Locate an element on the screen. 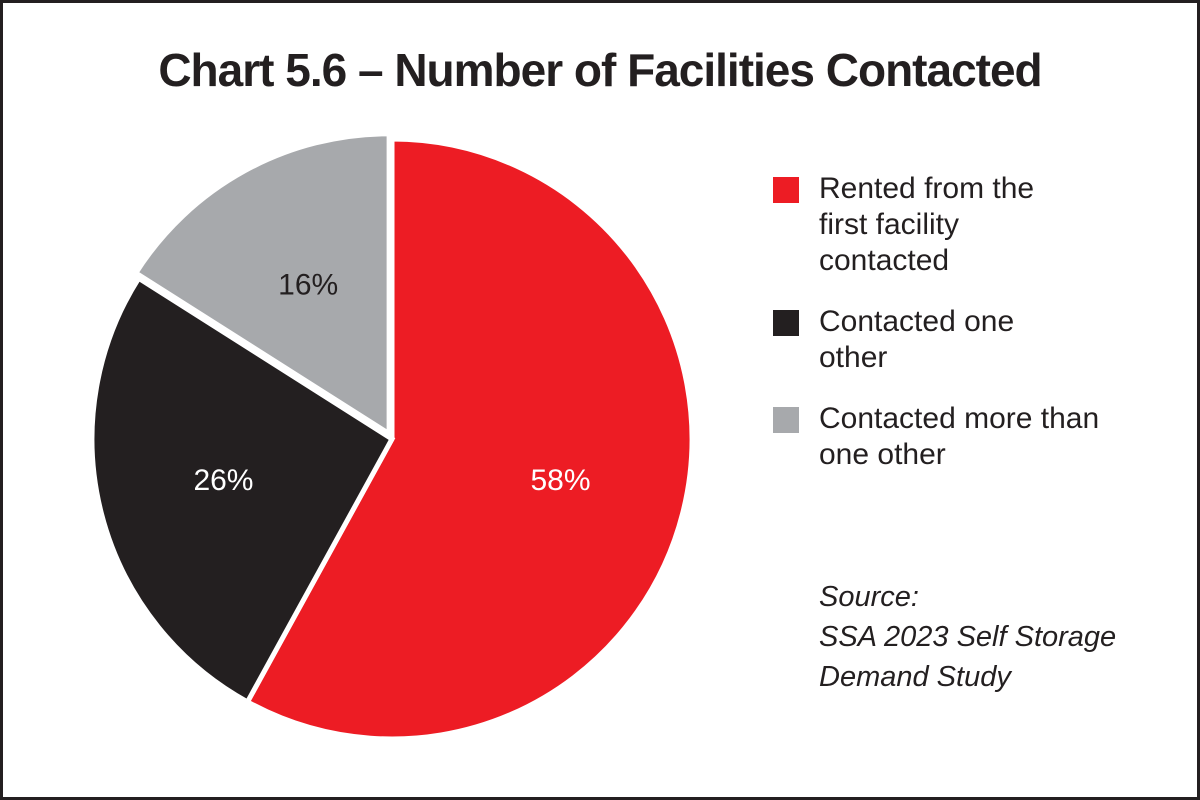 The height and width of the screenshot is (800, 1200). source-label: Source: is located at coordinates (869, 597).